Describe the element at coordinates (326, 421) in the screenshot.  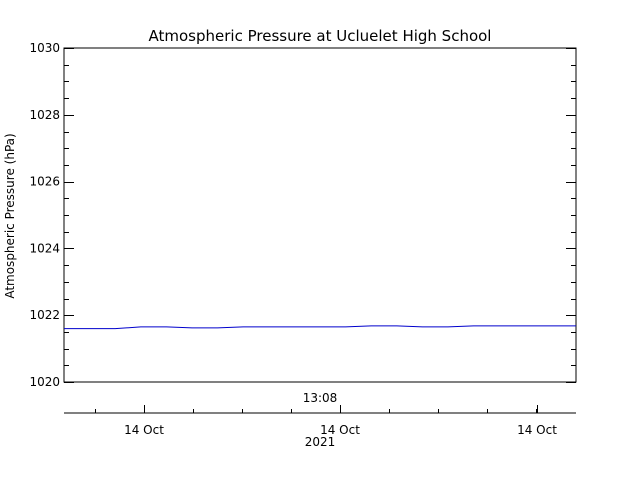
I see `date-axis-ticks: 14 Oct 14 Oct 14 Oct` at that location.